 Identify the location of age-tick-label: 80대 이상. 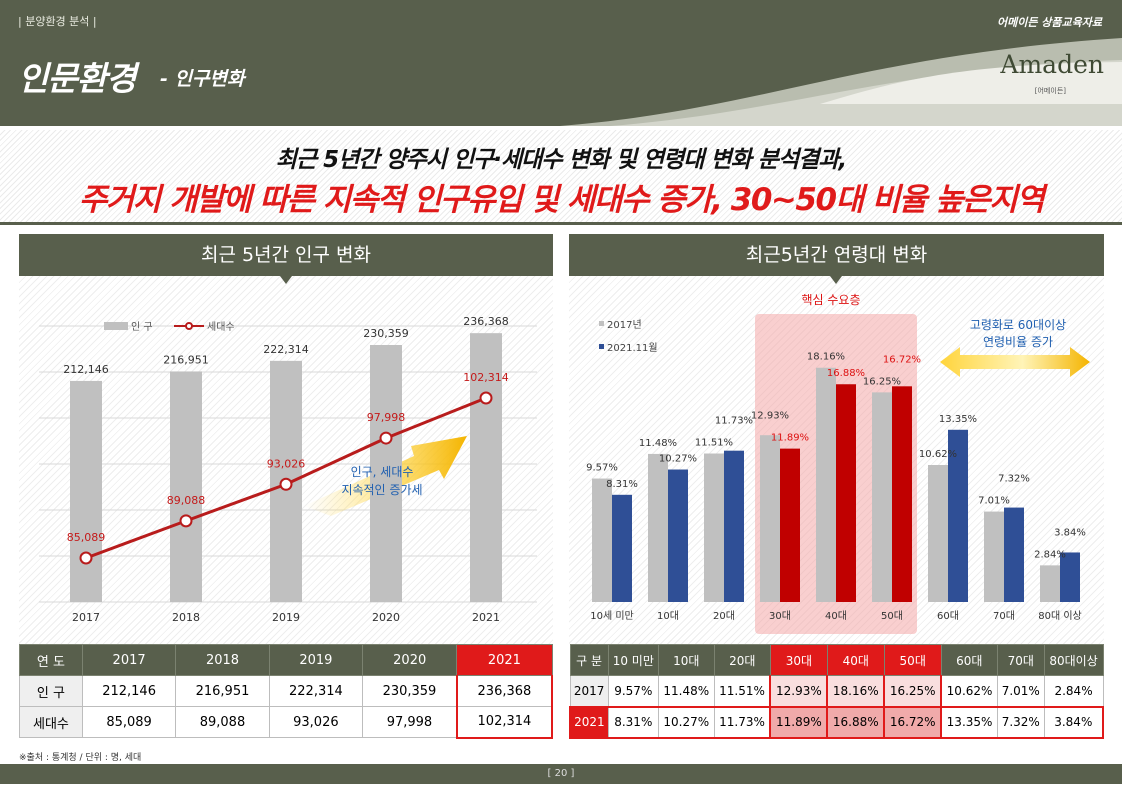
(1060, 616).